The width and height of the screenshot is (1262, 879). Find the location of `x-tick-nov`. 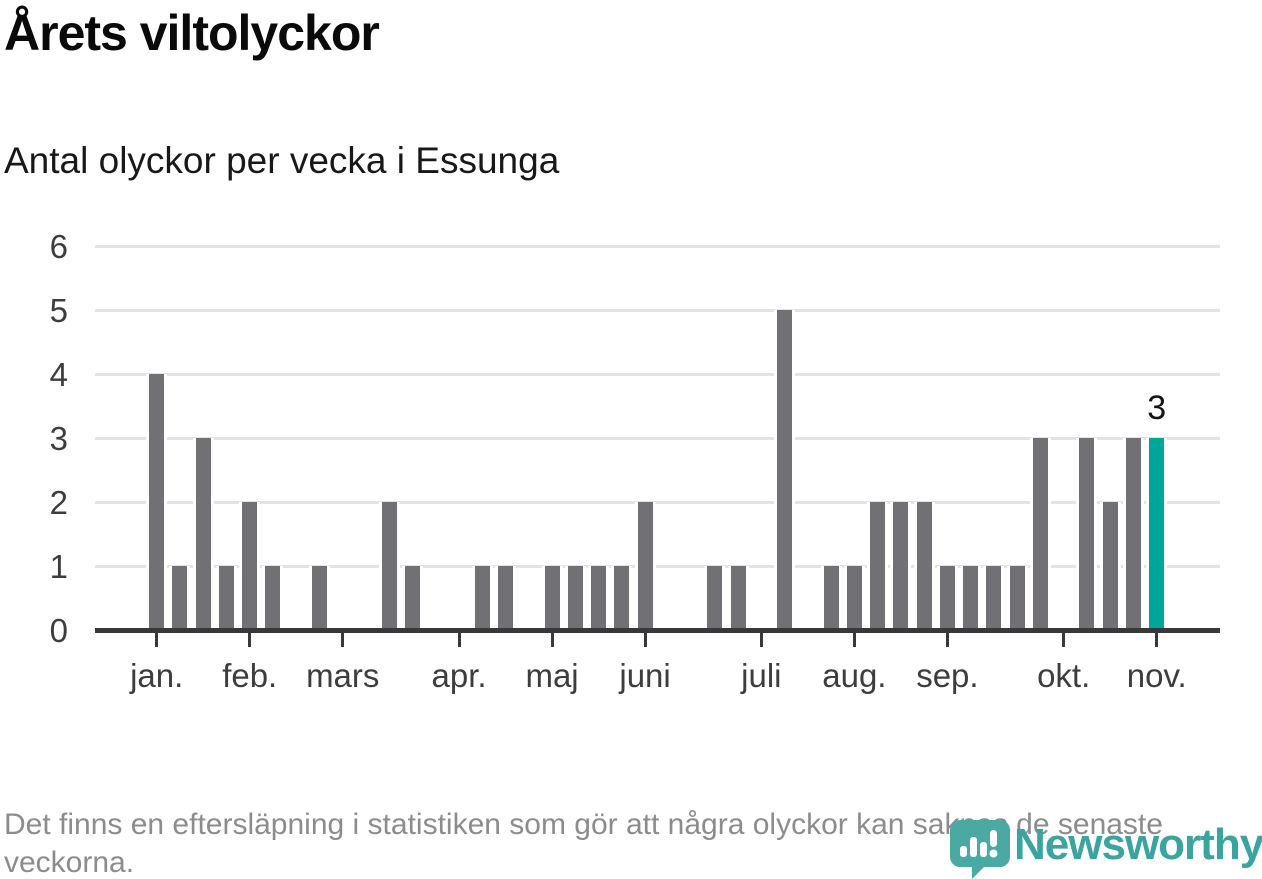

x-tick-nov is located at coordinates (1157, 640).